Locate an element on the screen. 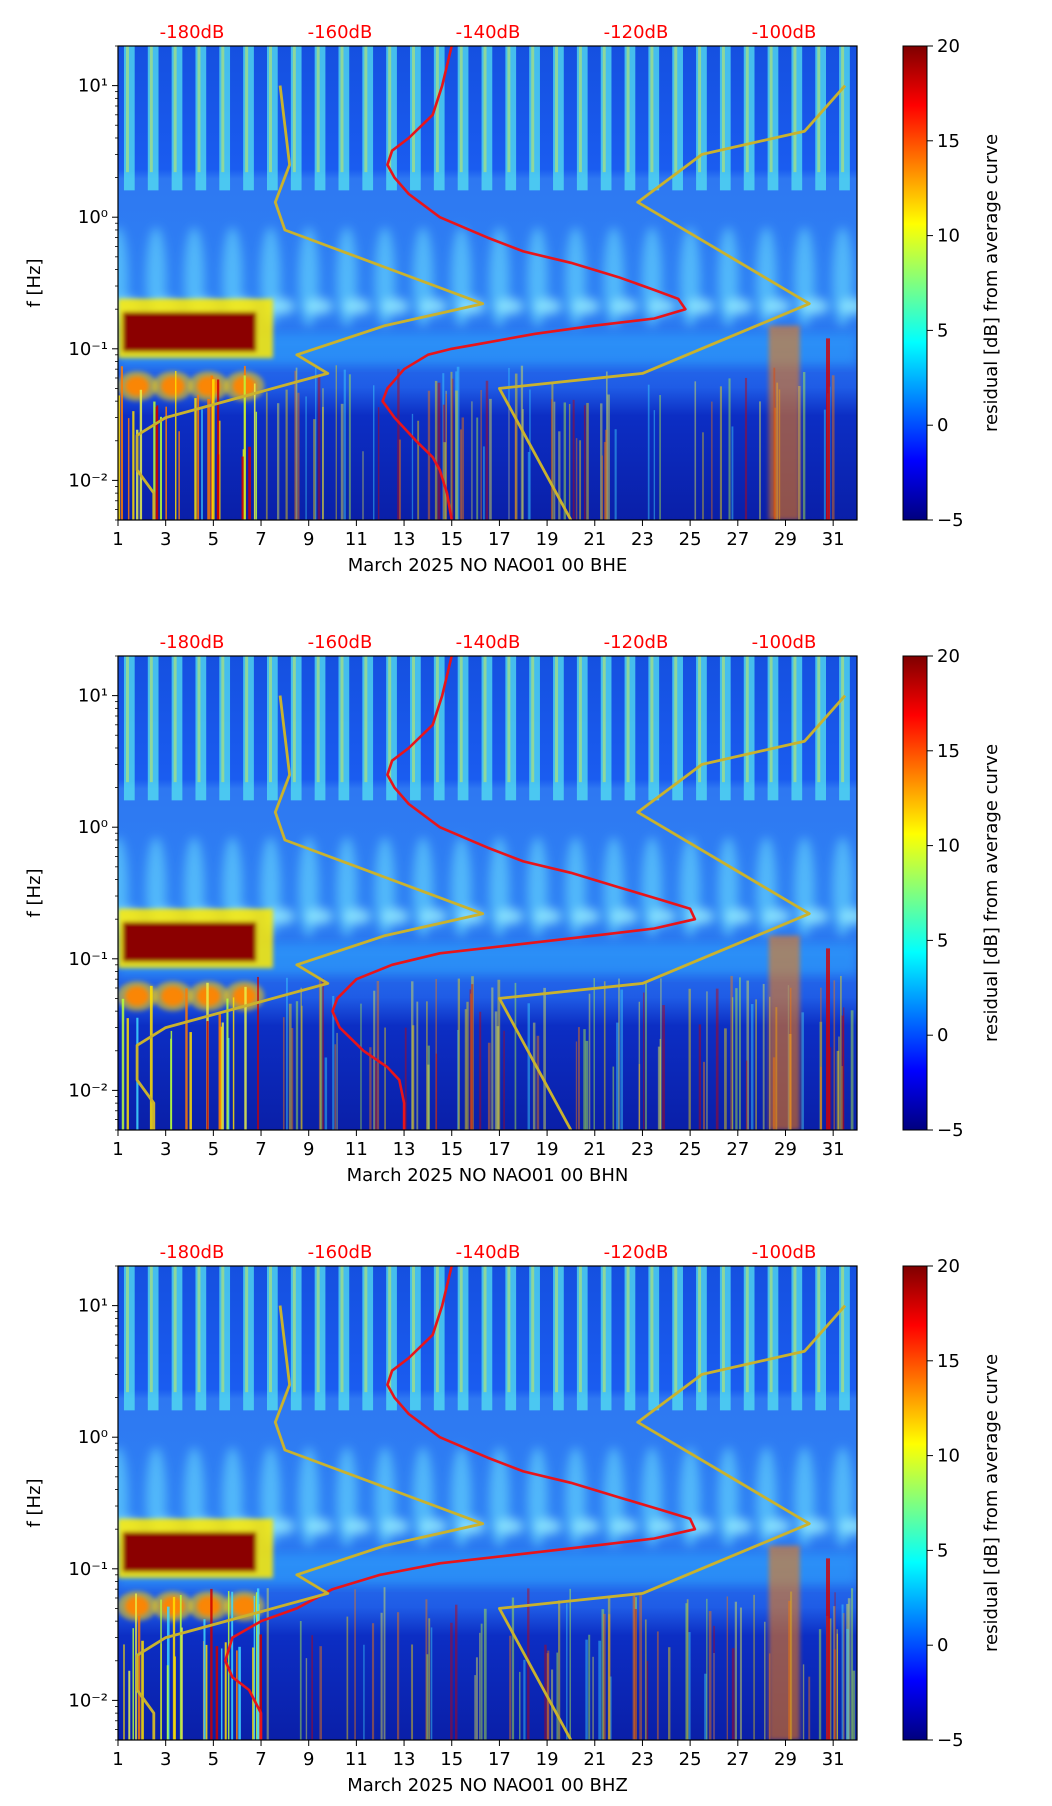  colorbar-tick-label: −5 is located at coordinates (950, 520).